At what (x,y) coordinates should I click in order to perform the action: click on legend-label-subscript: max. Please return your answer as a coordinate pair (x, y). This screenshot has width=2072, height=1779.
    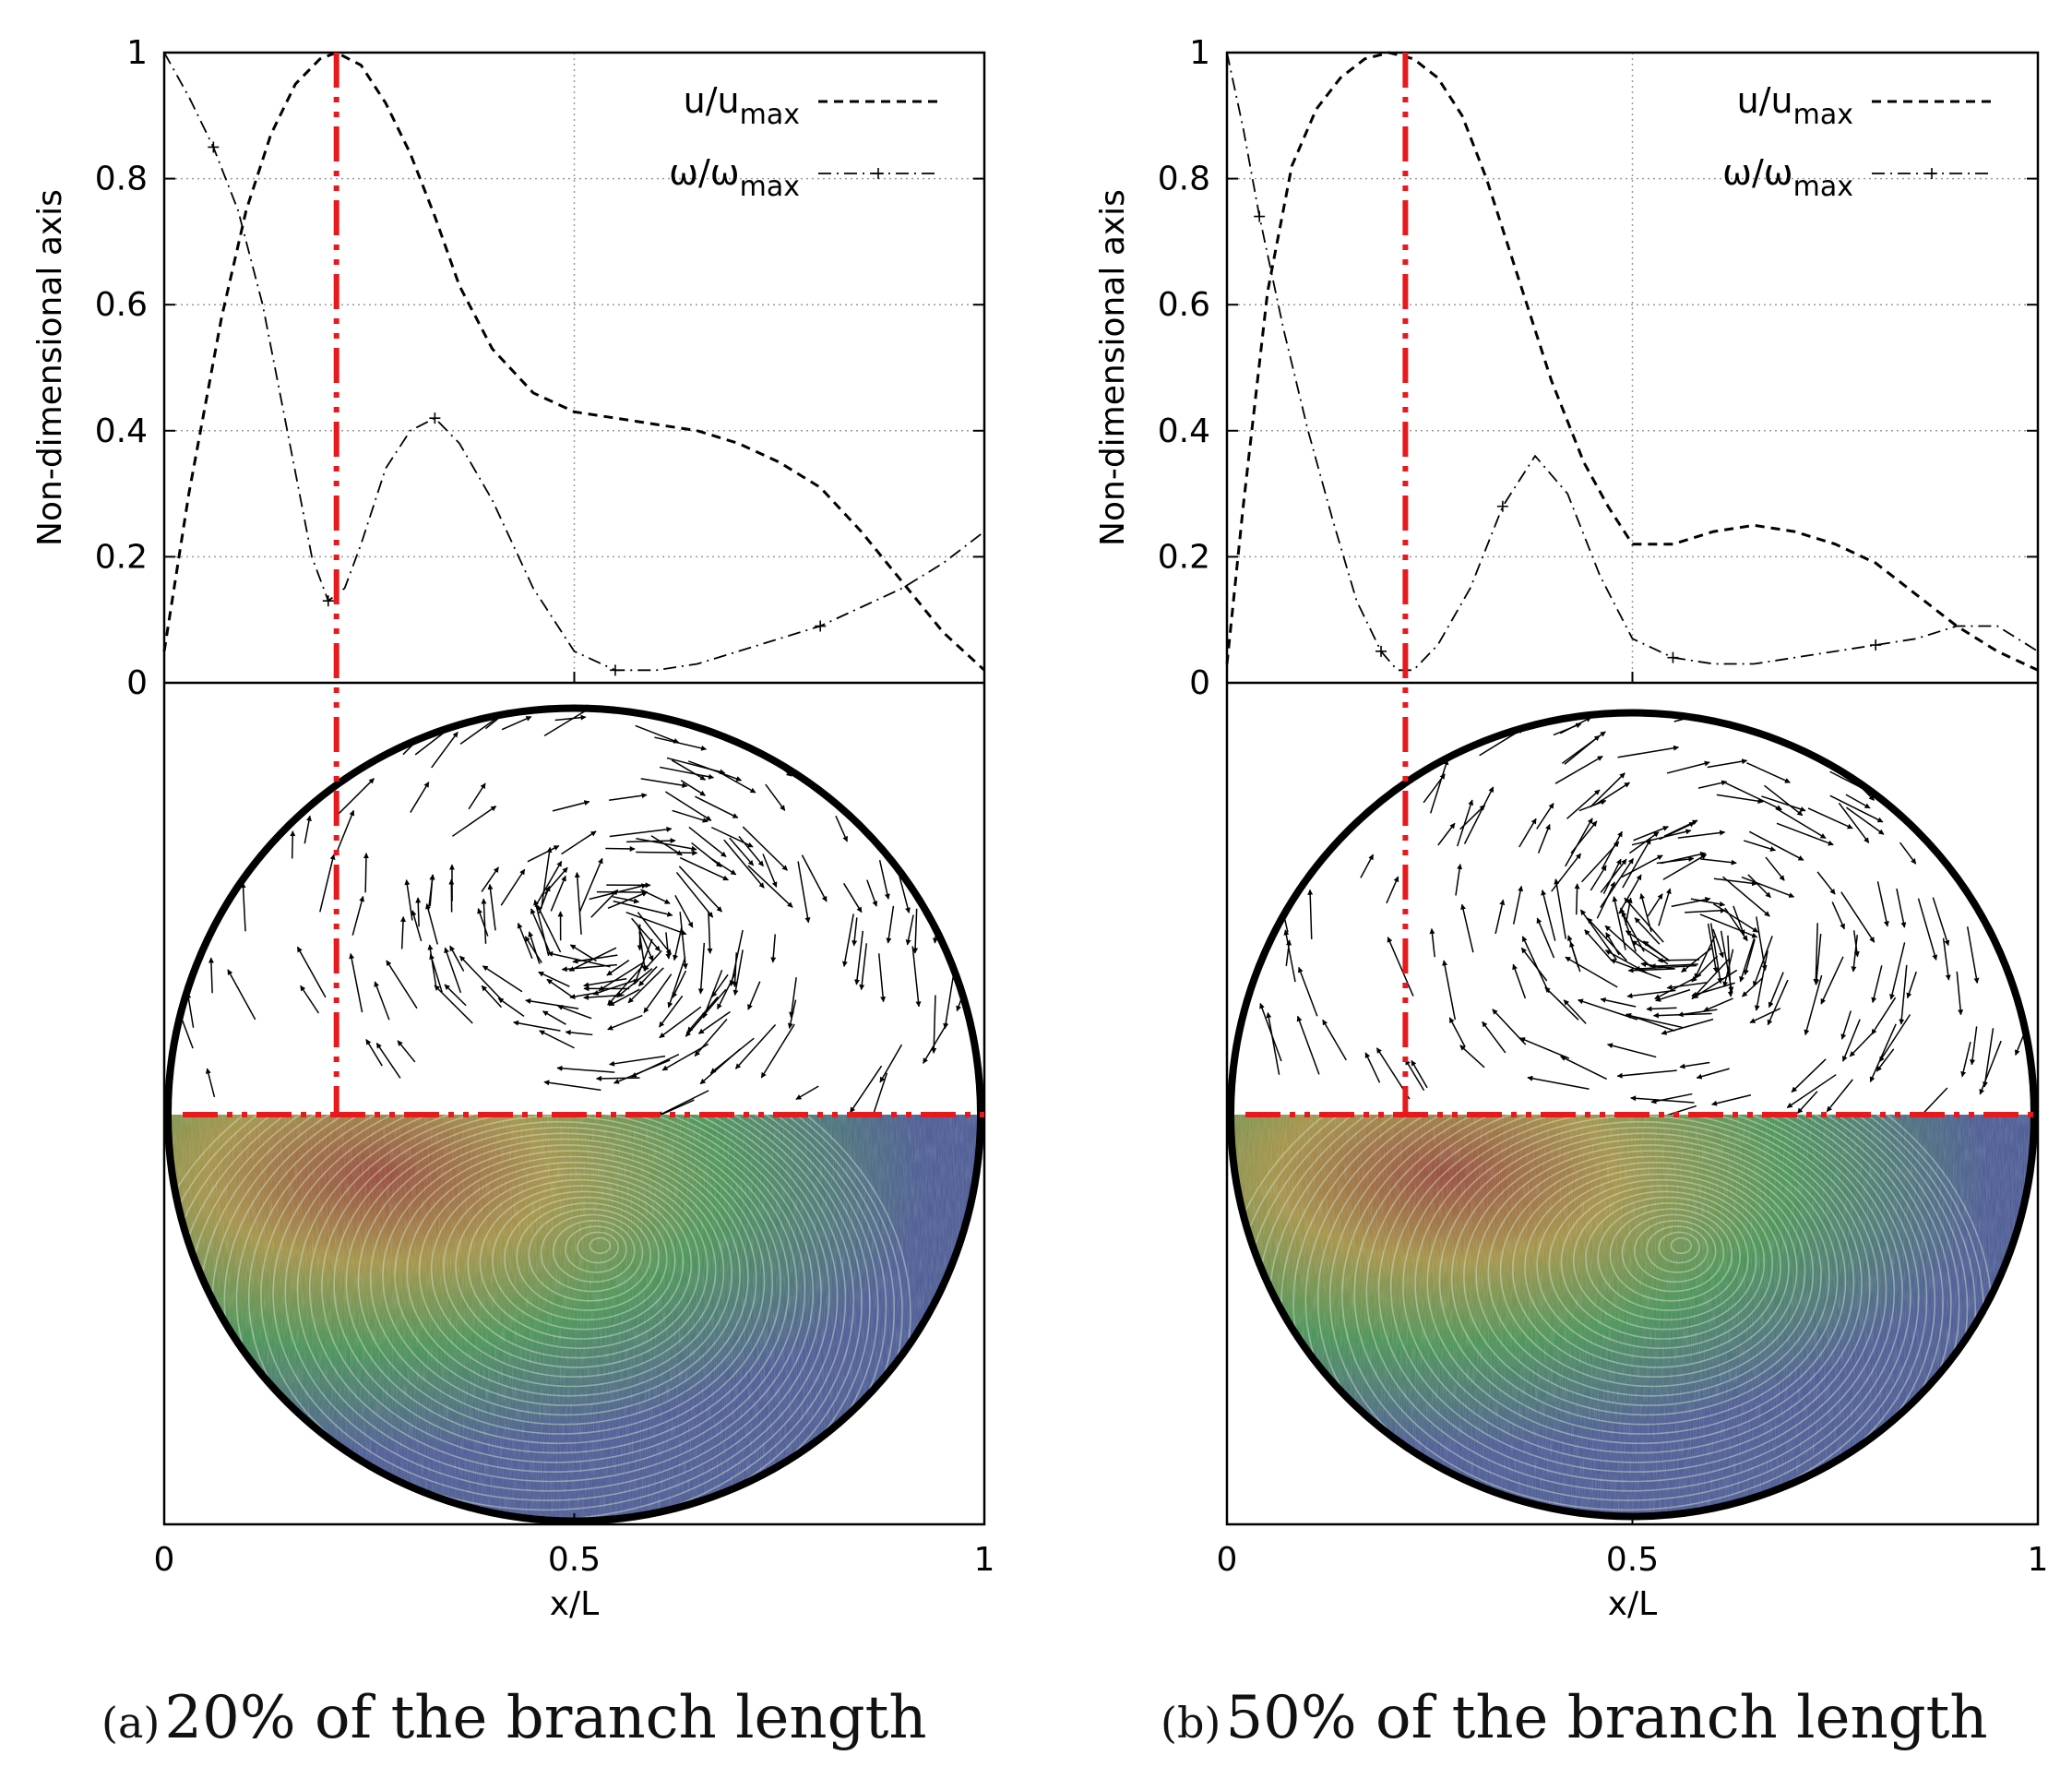
    Looking at the image, I should click on (1823, 115).